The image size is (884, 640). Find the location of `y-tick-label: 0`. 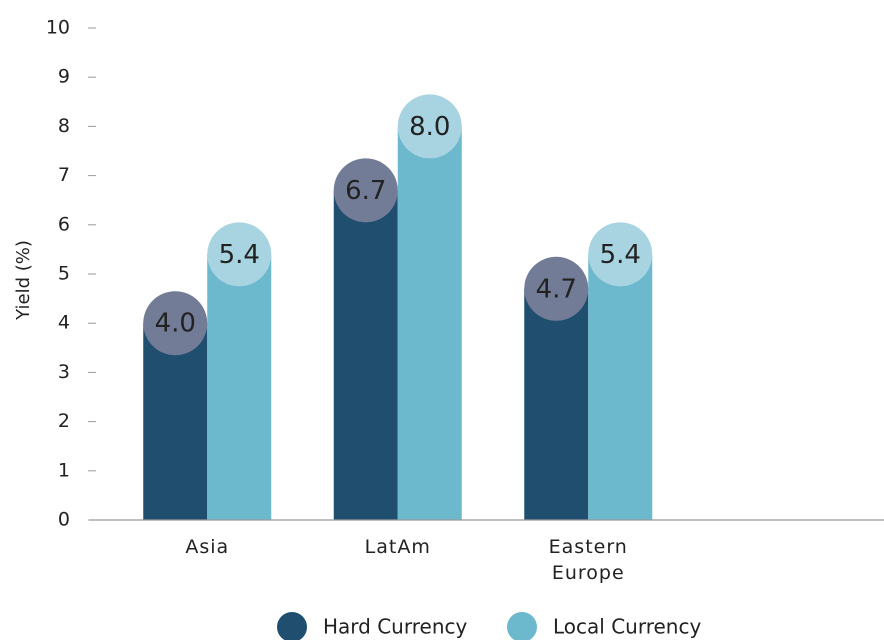

y-tick-label: 0 is located at coordinates (64, 520).